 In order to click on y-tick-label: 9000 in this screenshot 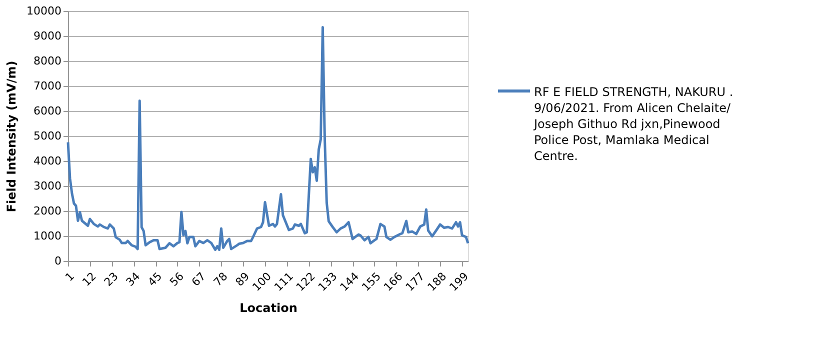, I will do `click(48, 36)`.